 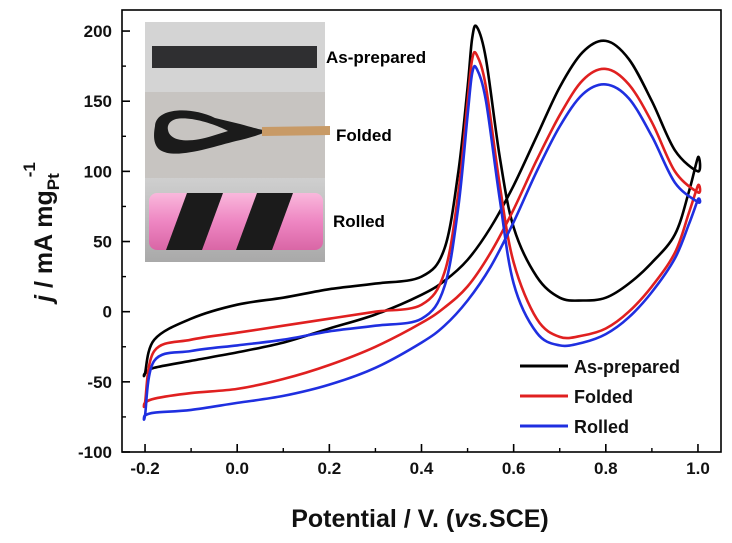 I want to click on x-tick-label: 0.2, so click(x=330, y=468).